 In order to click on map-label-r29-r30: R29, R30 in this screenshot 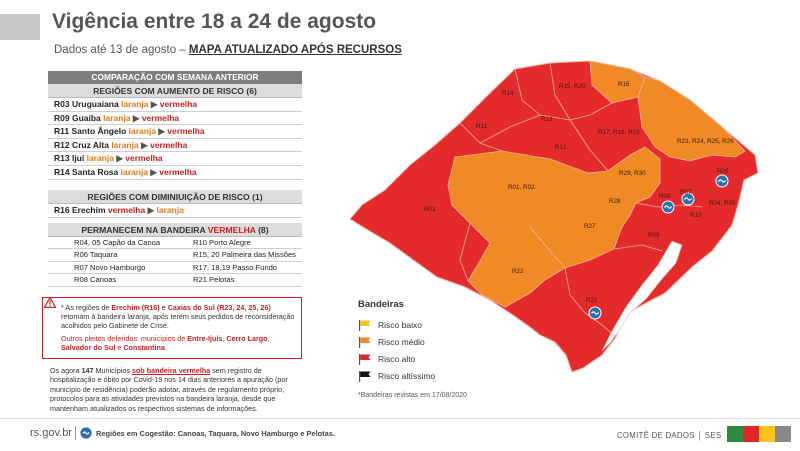, I will do `click(632, 173)`.